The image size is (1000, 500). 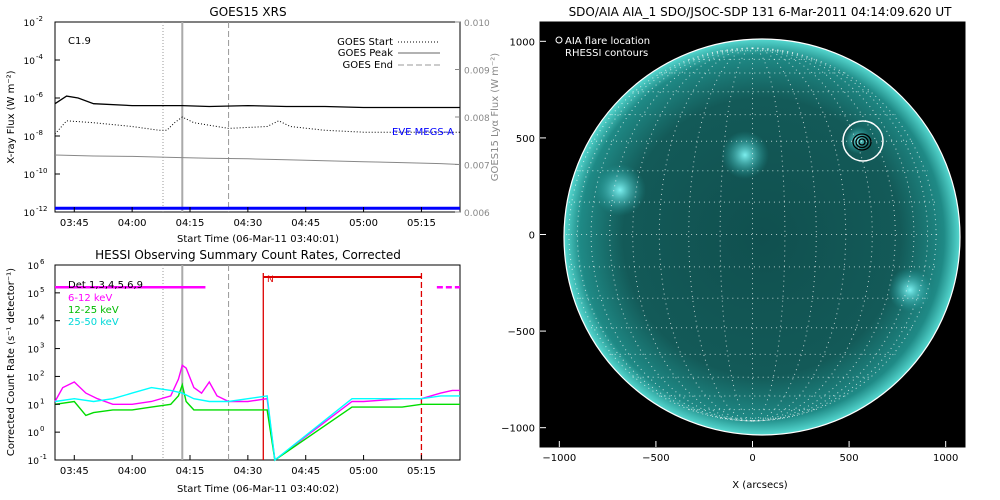 What do you see at coordinates (945, 458) in the screenshot?
I see `aia-x-tick-label-4: 1000` at bounding box center [945, 458].